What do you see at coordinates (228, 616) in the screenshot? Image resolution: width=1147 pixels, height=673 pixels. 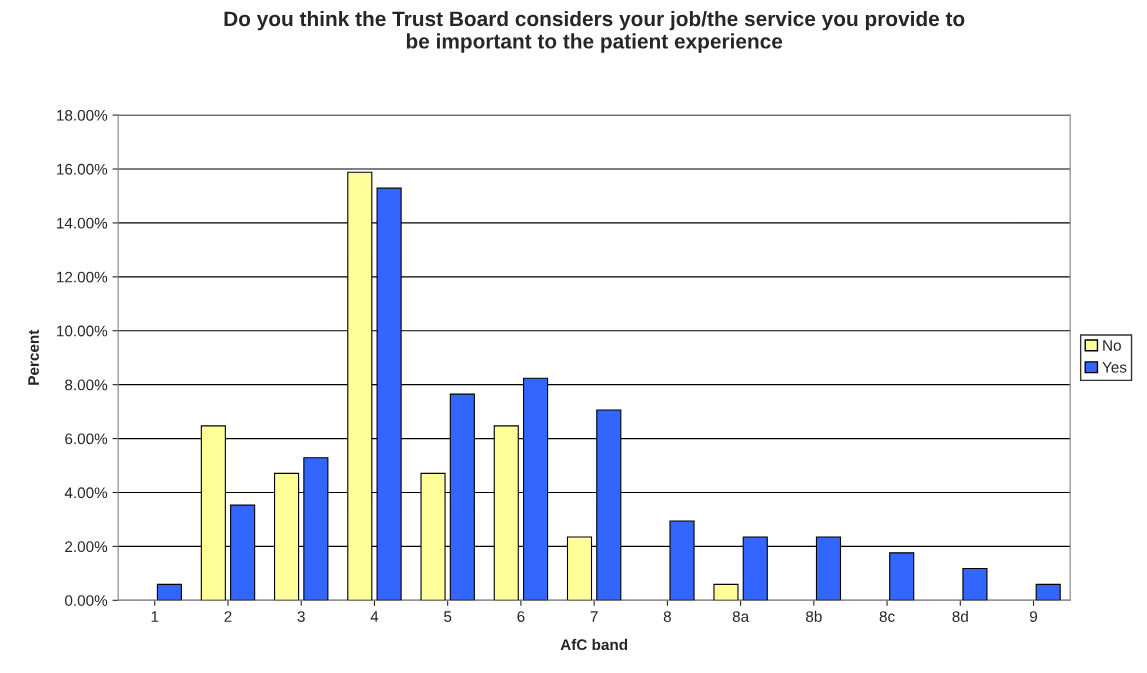 I see `x-tick-label: 2` at bounding box center [228, 616].